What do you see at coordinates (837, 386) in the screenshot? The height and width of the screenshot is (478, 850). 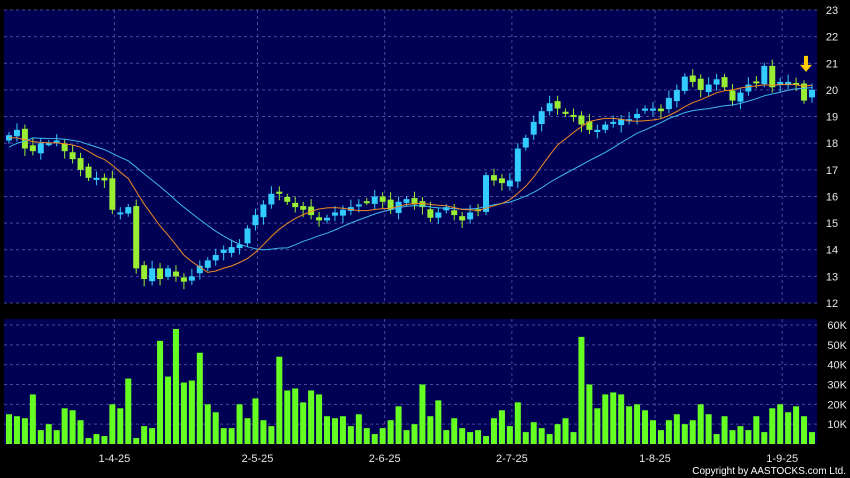 I see `volume-tick-label: 30K` at bounding box center [837, 386].